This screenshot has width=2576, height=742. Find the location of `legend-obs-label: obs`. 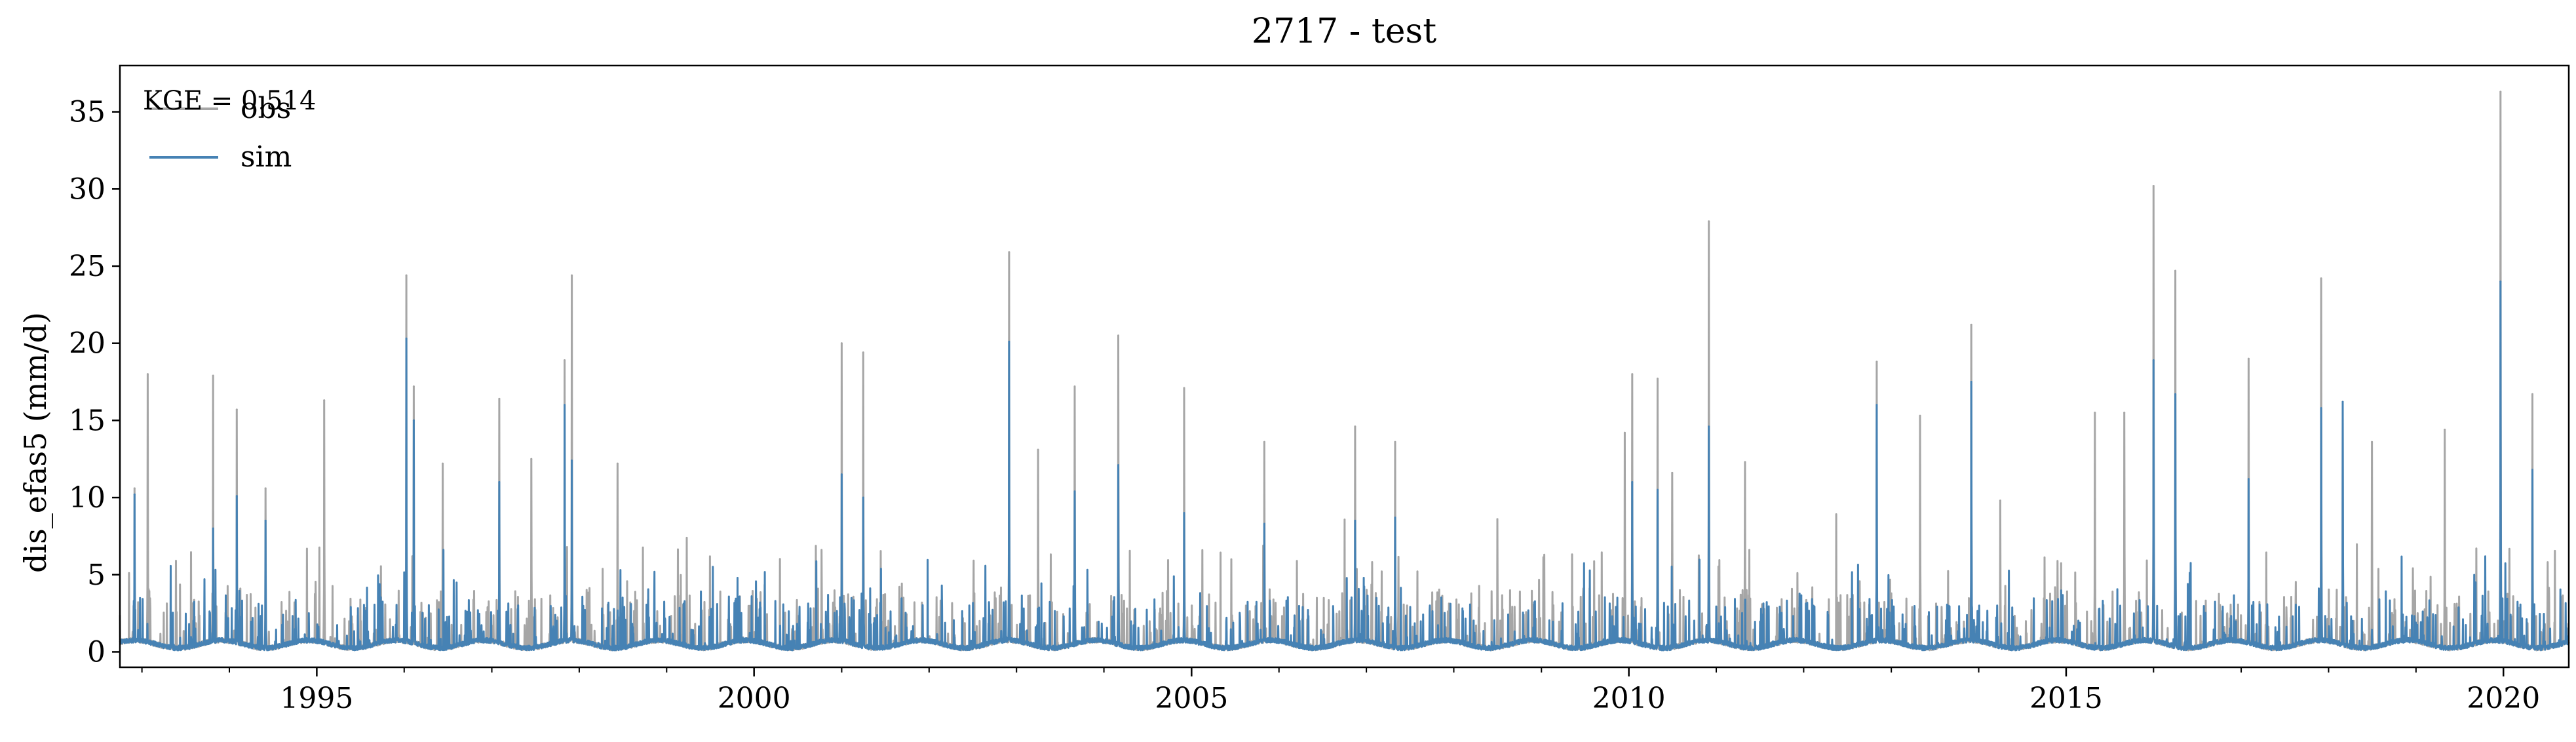

legend-obs-label: obs is located at coordinates (265, 108).